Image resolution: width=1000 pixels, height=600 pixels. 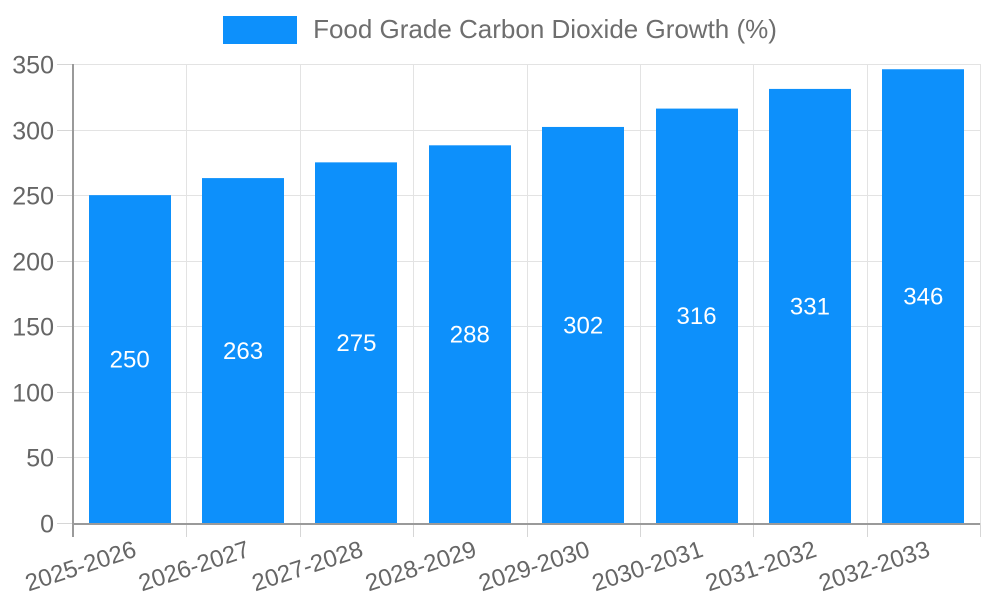 I want to click on x-axis-label: 2031-2032, so click(x=761, y=566).